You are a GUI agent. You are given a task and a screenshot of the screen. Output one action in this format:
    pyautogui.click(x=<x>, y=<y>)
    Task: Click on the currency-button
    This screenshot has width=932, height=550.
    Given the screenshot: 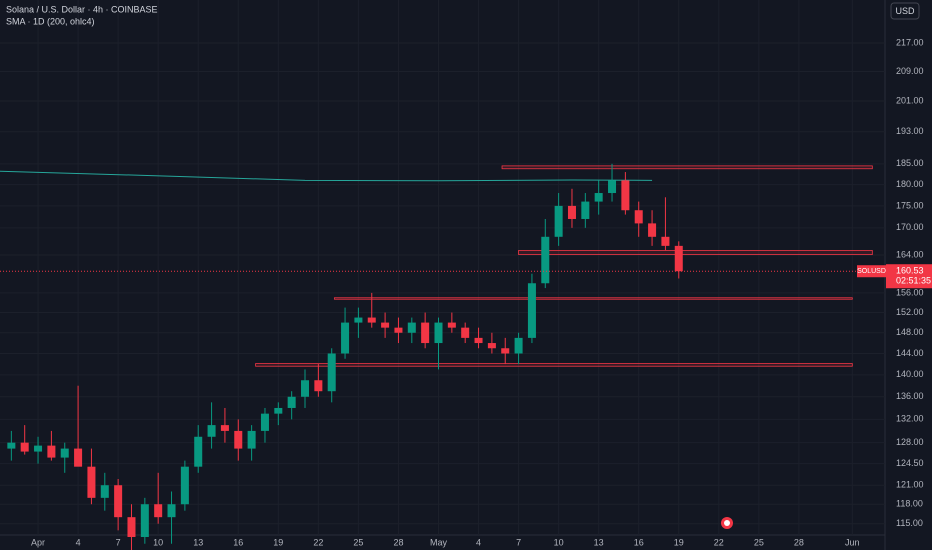 What is the action you would take?
    pyautogui.click(x=905, y=11)
    